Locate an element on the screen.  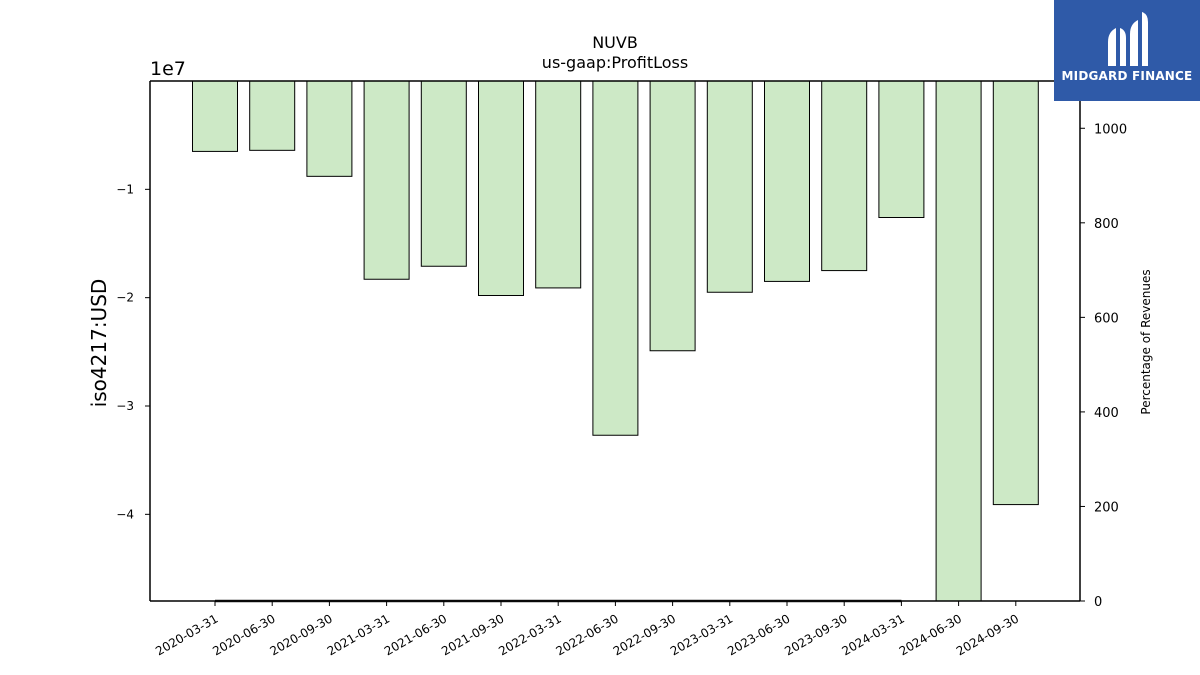
logo-text: MIDGARD FINANCE is located at coordinates (1127, 76).